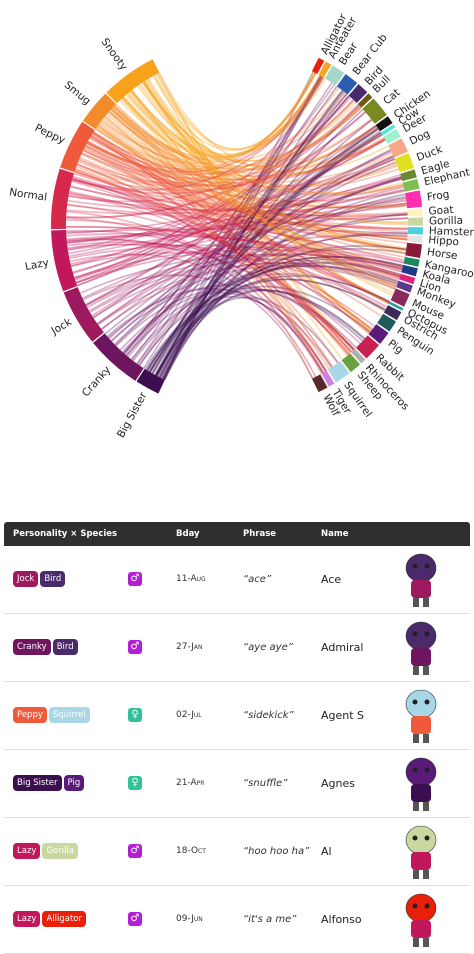 Image resolution: width=474 pixels, height=954 pixels. What do you see at coordinates (53, 579) in the screenshot?
I see `species-chip: Bird` at bounding box center [53, 579].